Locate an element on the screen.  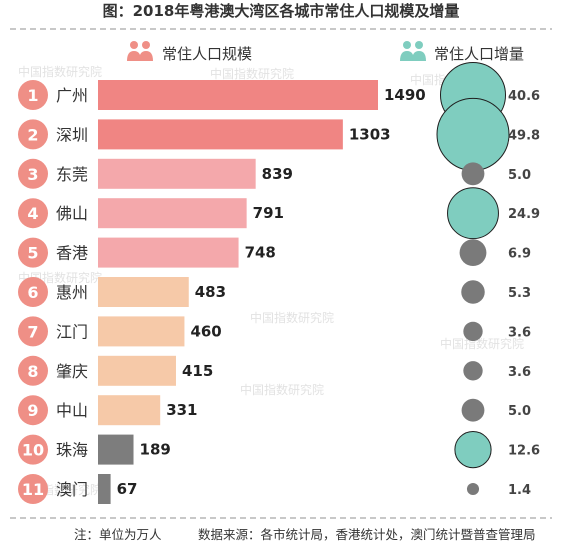
rank-number: 4 is located at coordinates (32, 213).